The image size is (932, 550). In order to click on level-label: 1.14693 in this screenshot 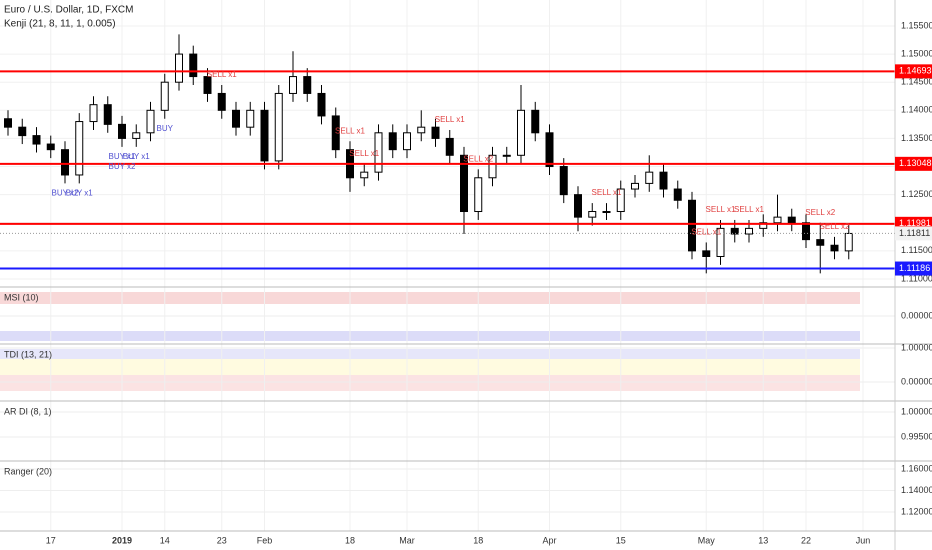, I will do `click(915, 71)`.